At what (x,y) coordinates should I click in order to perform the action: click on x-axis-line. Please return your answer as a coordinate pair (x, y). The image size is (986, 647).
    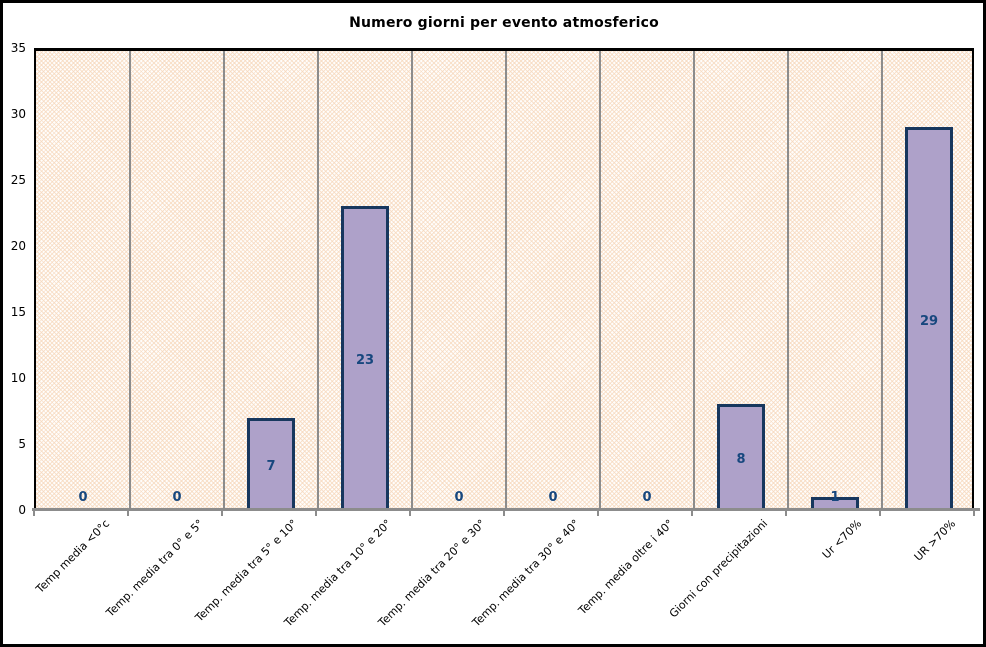
    Looking at the image, I should click on (506, 509).